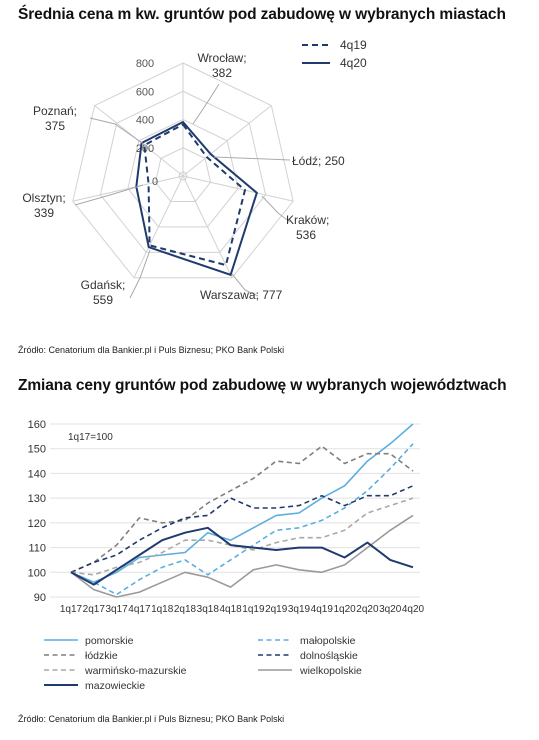 The width and height of the screenshot is (539, 740). Describe the element at coordinates (330, 671) in the screenshot. I see `line-legend-label-wielkopolskie: wielkopolskie` at that location.